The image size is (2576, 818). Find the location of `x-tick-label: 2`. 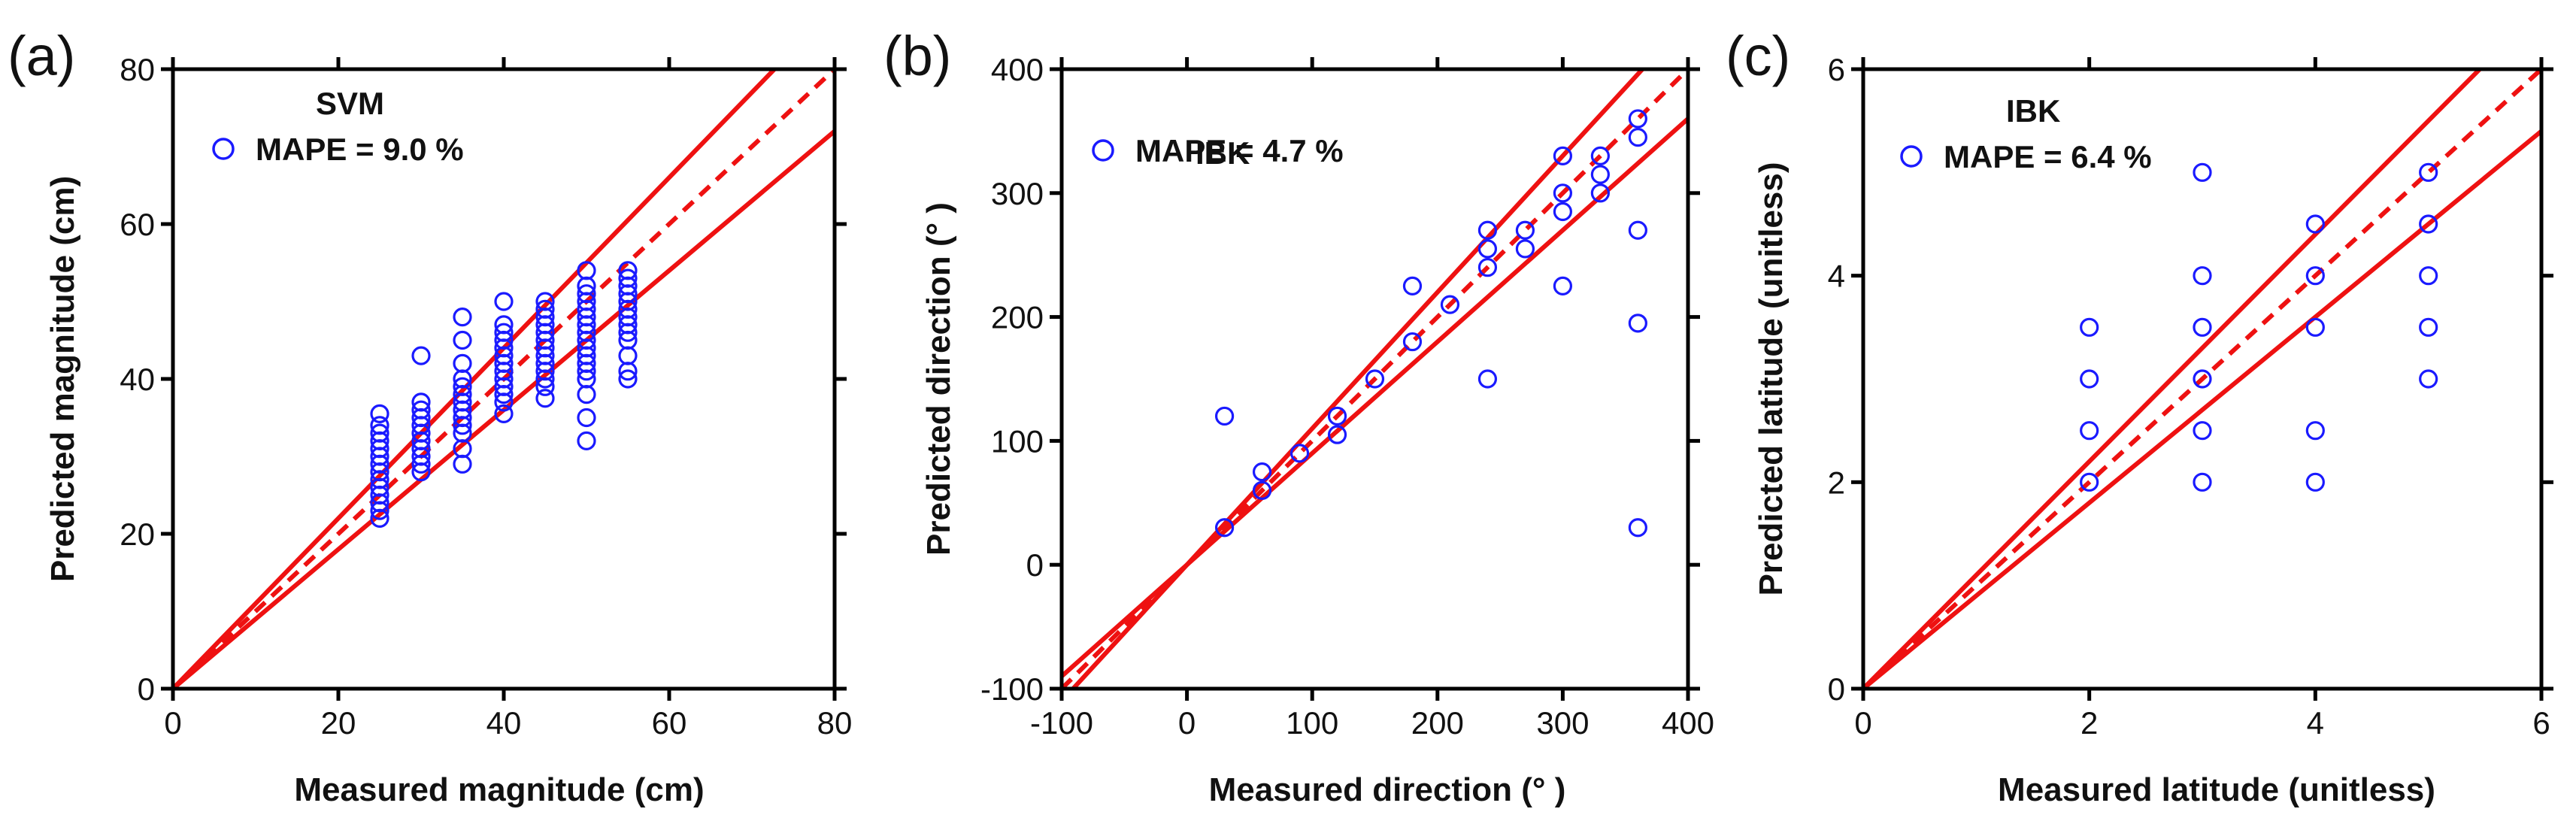

x-tick-label: 2 is located at coordinates (2089, 723).